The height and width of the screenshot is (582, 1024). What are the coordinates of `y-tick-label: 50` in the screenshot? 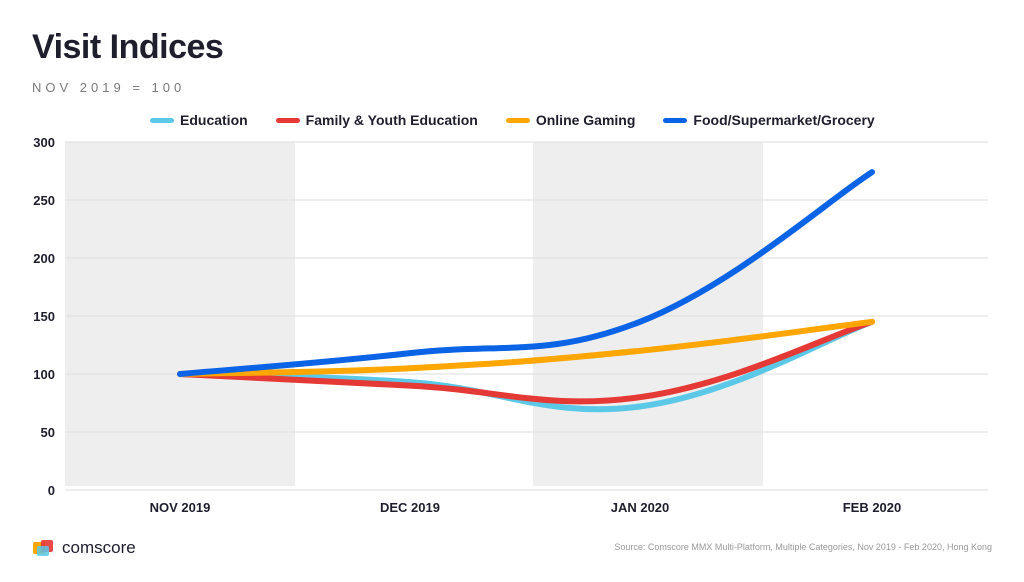 It's located at (48, 432).